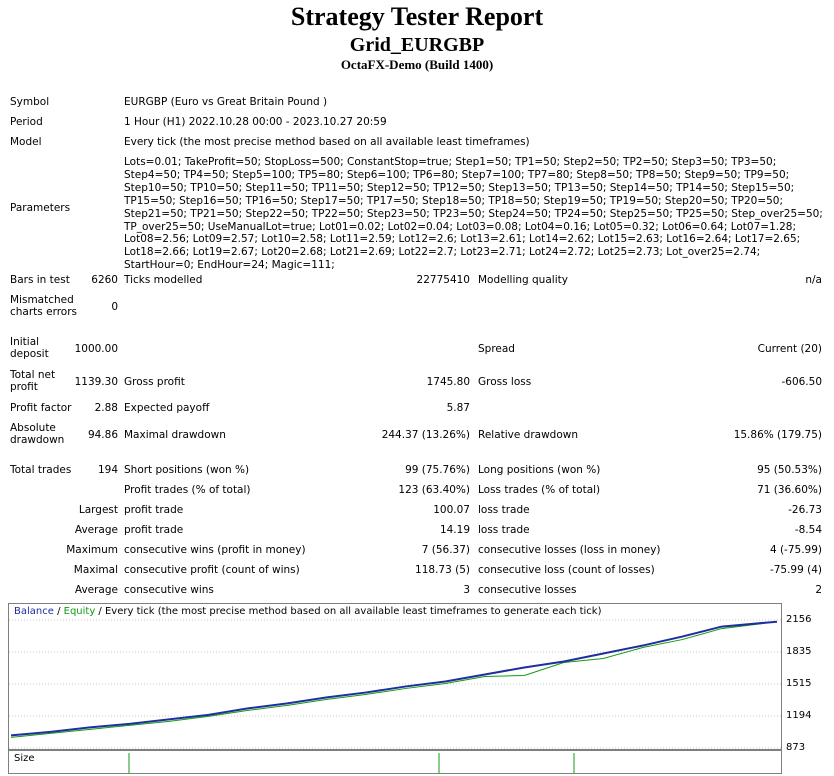 The width and height of the screenshot is (834, 776). I want to click on size-panel, so click(395, 762).